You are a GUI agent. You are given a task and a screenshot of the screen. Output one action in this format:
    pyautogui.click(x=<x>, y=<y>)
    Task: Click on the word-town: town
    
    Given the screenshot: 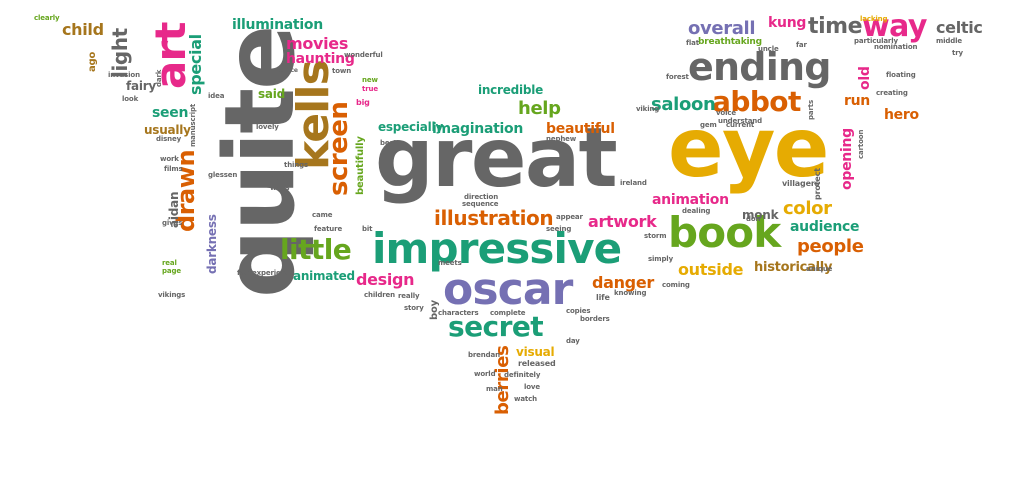 What is the action you would take?
    pyautogui.click(x=342, y=71)
    